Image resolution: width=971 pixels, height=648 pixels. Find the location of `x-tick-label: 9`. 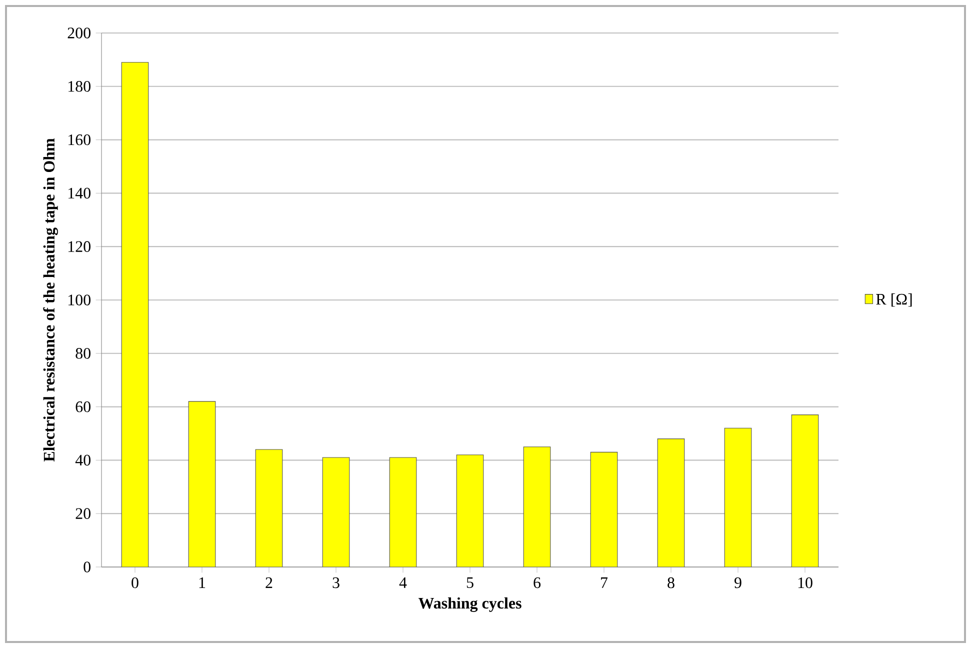

x-tick-label: 9 is located at coordinates (738, 582).